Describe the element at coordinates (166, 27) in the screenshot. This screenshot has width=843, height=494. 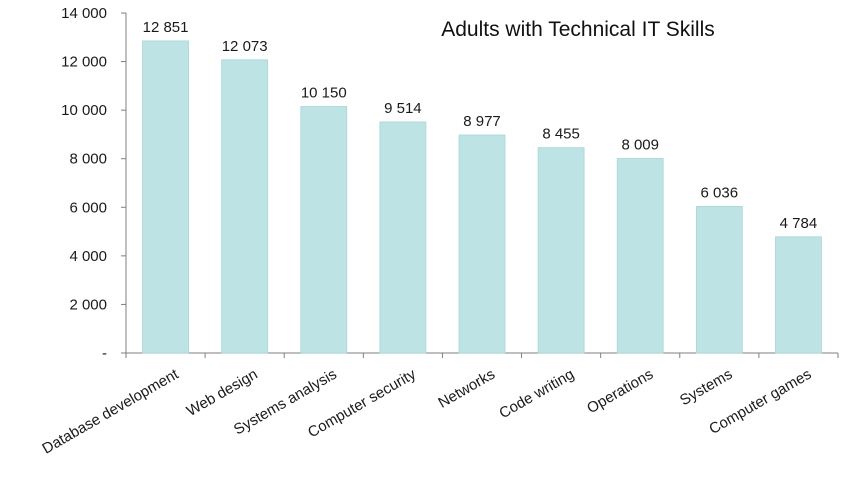
I see `data-label: 12 851` at that location.